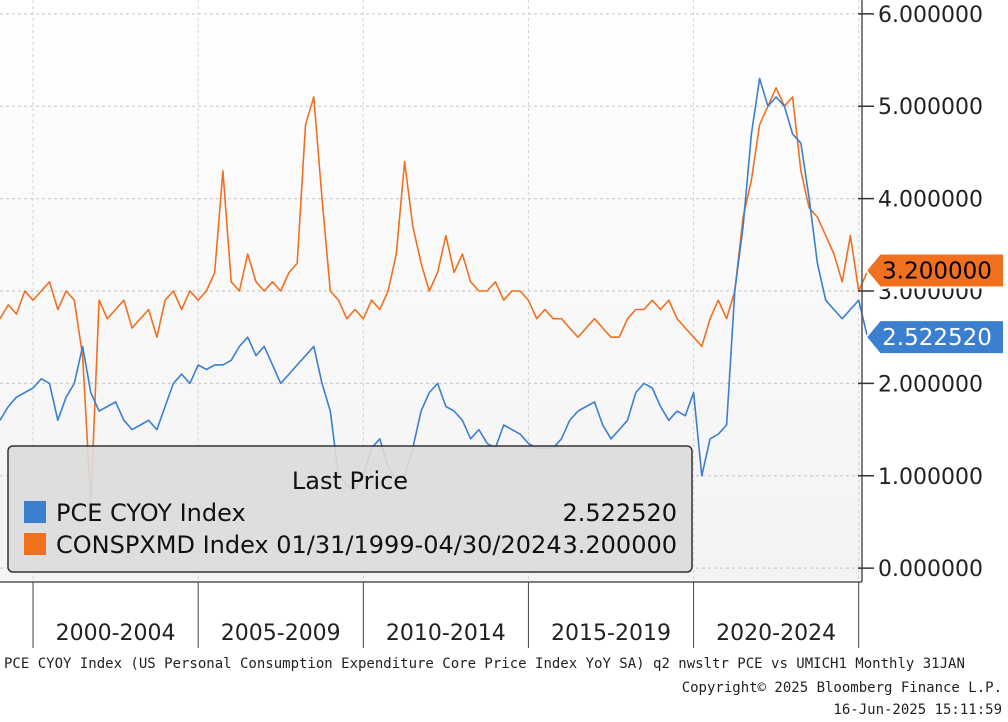 This screenshot has height=722, width=1008. Describe the element at coordinates (151, 513) in the screenshot. I see `legend-label-pce: PCE CYOY Index` at that location.